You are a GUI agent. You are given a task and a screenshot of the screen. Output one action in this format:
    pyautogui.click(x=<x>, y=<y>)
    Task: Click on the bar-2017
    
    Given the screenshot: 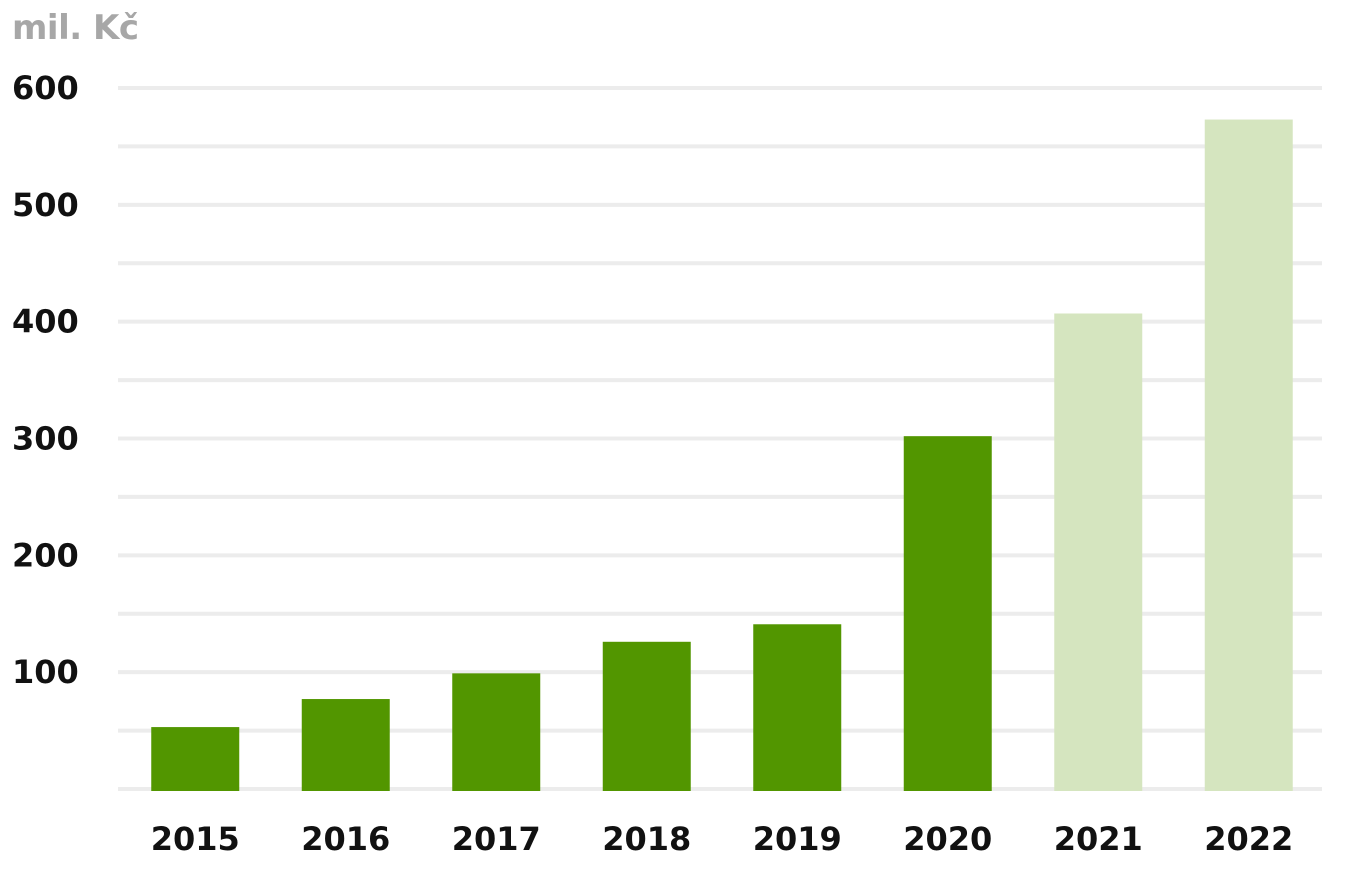 What is the action you would take?
    pyautogui.click(x=496, y=732)
    